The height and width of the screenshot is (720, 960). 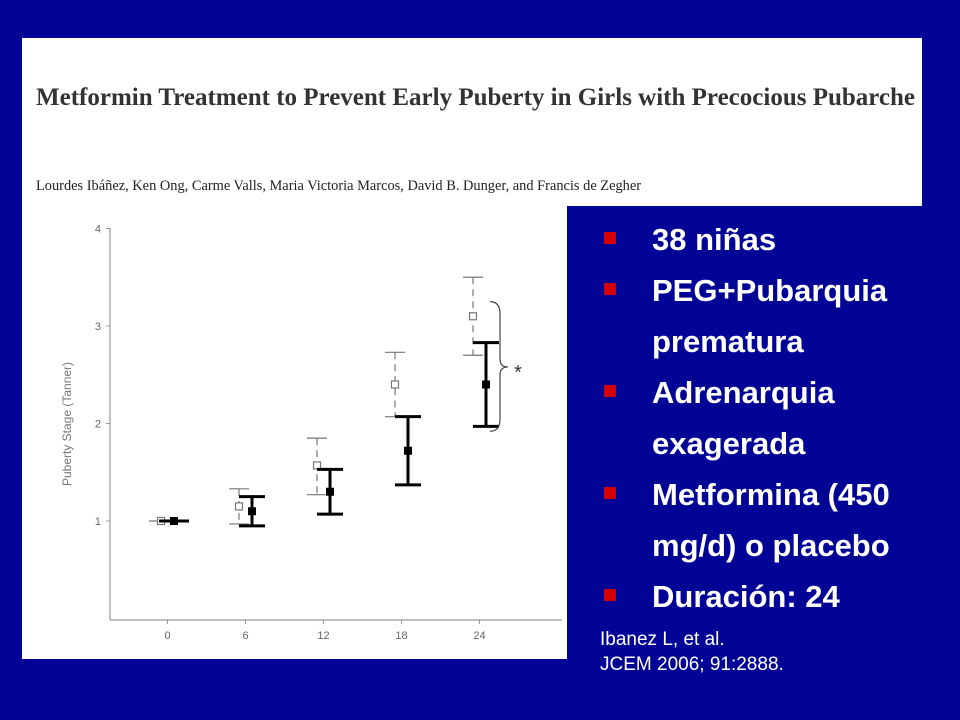 What do you see at coordinates (98, 230) in the screenshot?
I see `y-tick-label: 4` at bounding box center [98, 230].